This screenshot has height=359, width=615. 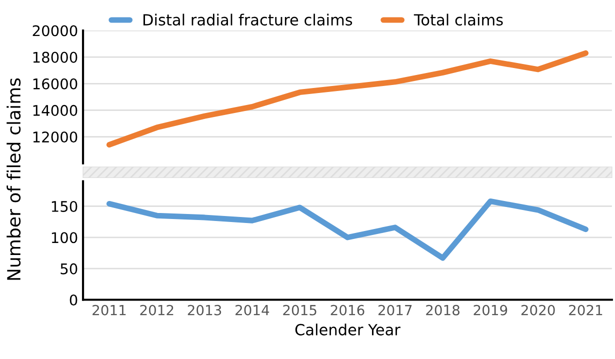 I want to click on x-tick-label: 2011, so click(x=109, y=310).